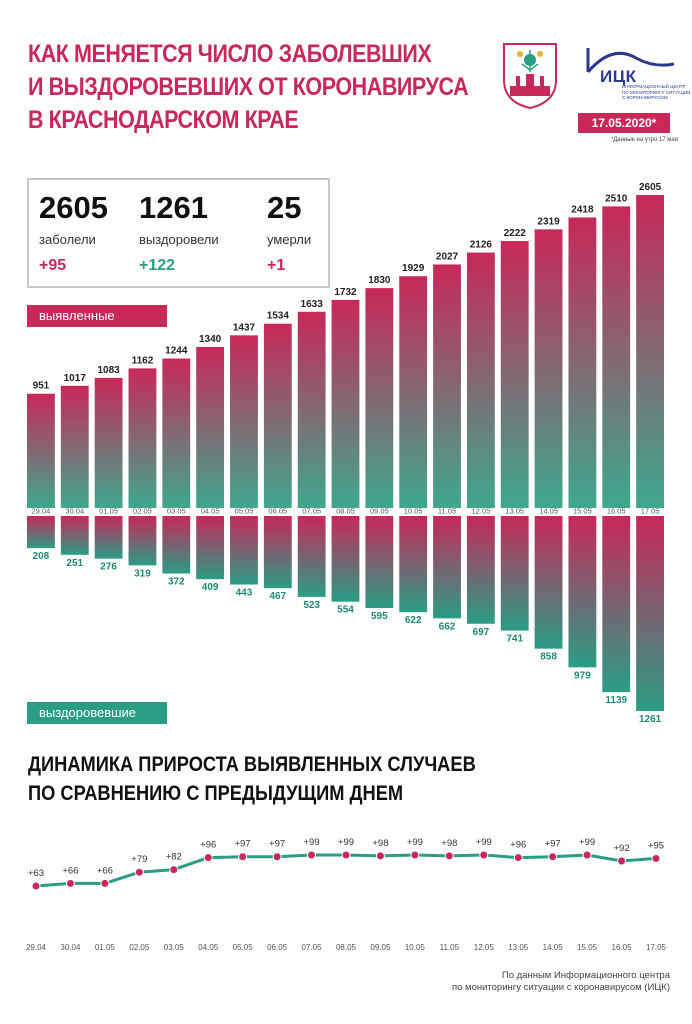  Describe the element at coordinates (346, 870) in the screenshot. I see `growth-line` at that location.